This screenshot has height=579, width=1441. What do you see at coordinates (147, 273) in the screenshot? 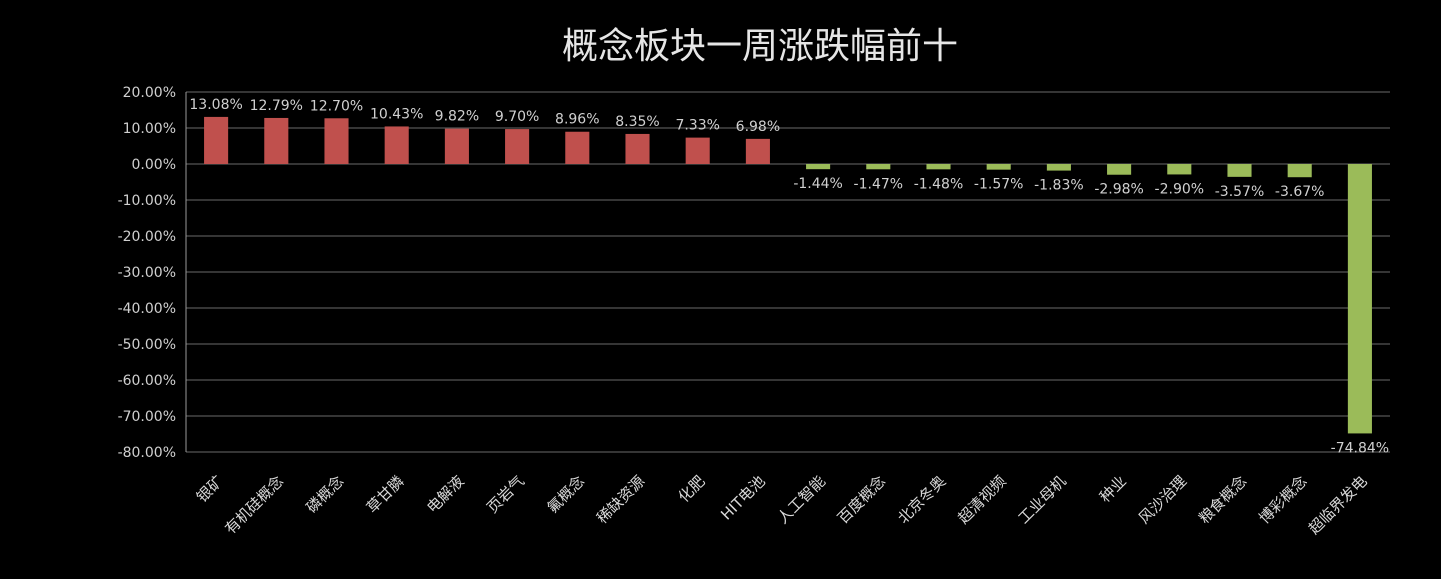
I see `y-tick-label: -30.00%` at bounding box center [147, 273].